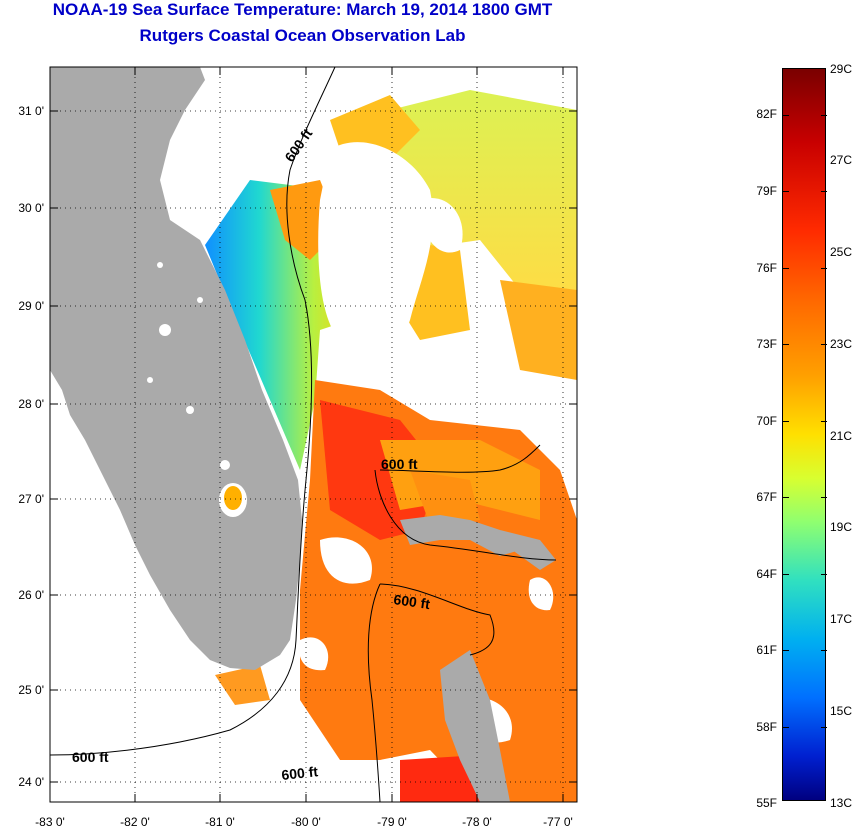  Describe the element at coordinates (399, 464) in the screenshot. I see `contour-label-bahamas: 600 ft` at that location.